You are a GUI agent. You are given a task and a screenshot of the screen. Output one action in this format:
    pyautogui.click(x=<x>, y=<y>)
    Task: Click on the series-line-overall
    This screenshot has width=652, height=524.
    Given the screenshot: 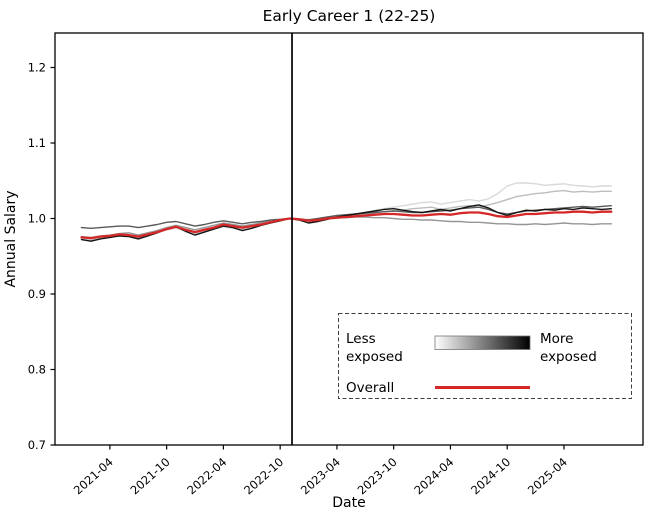 What is the action you would take?
    pyautogui.click(x=346, y=225)
    